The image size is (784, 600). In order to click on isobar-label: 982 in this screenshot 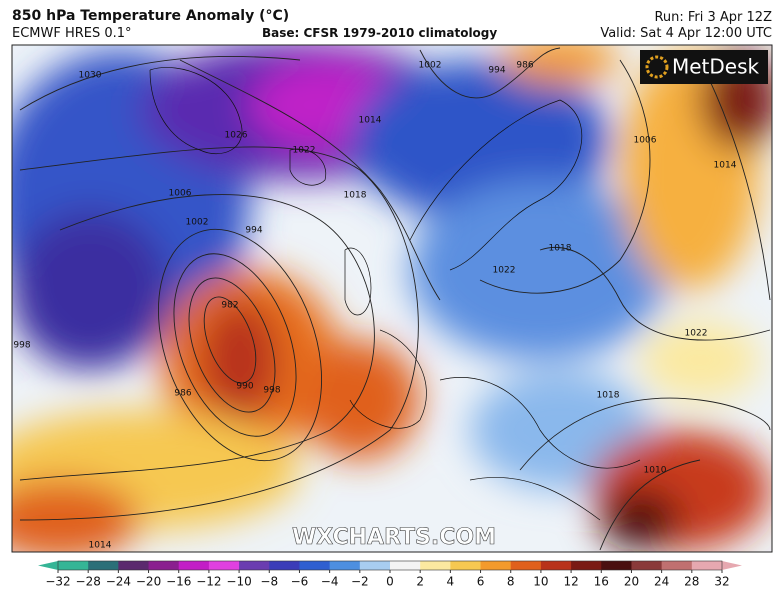, I will do `click(229, 306)`.